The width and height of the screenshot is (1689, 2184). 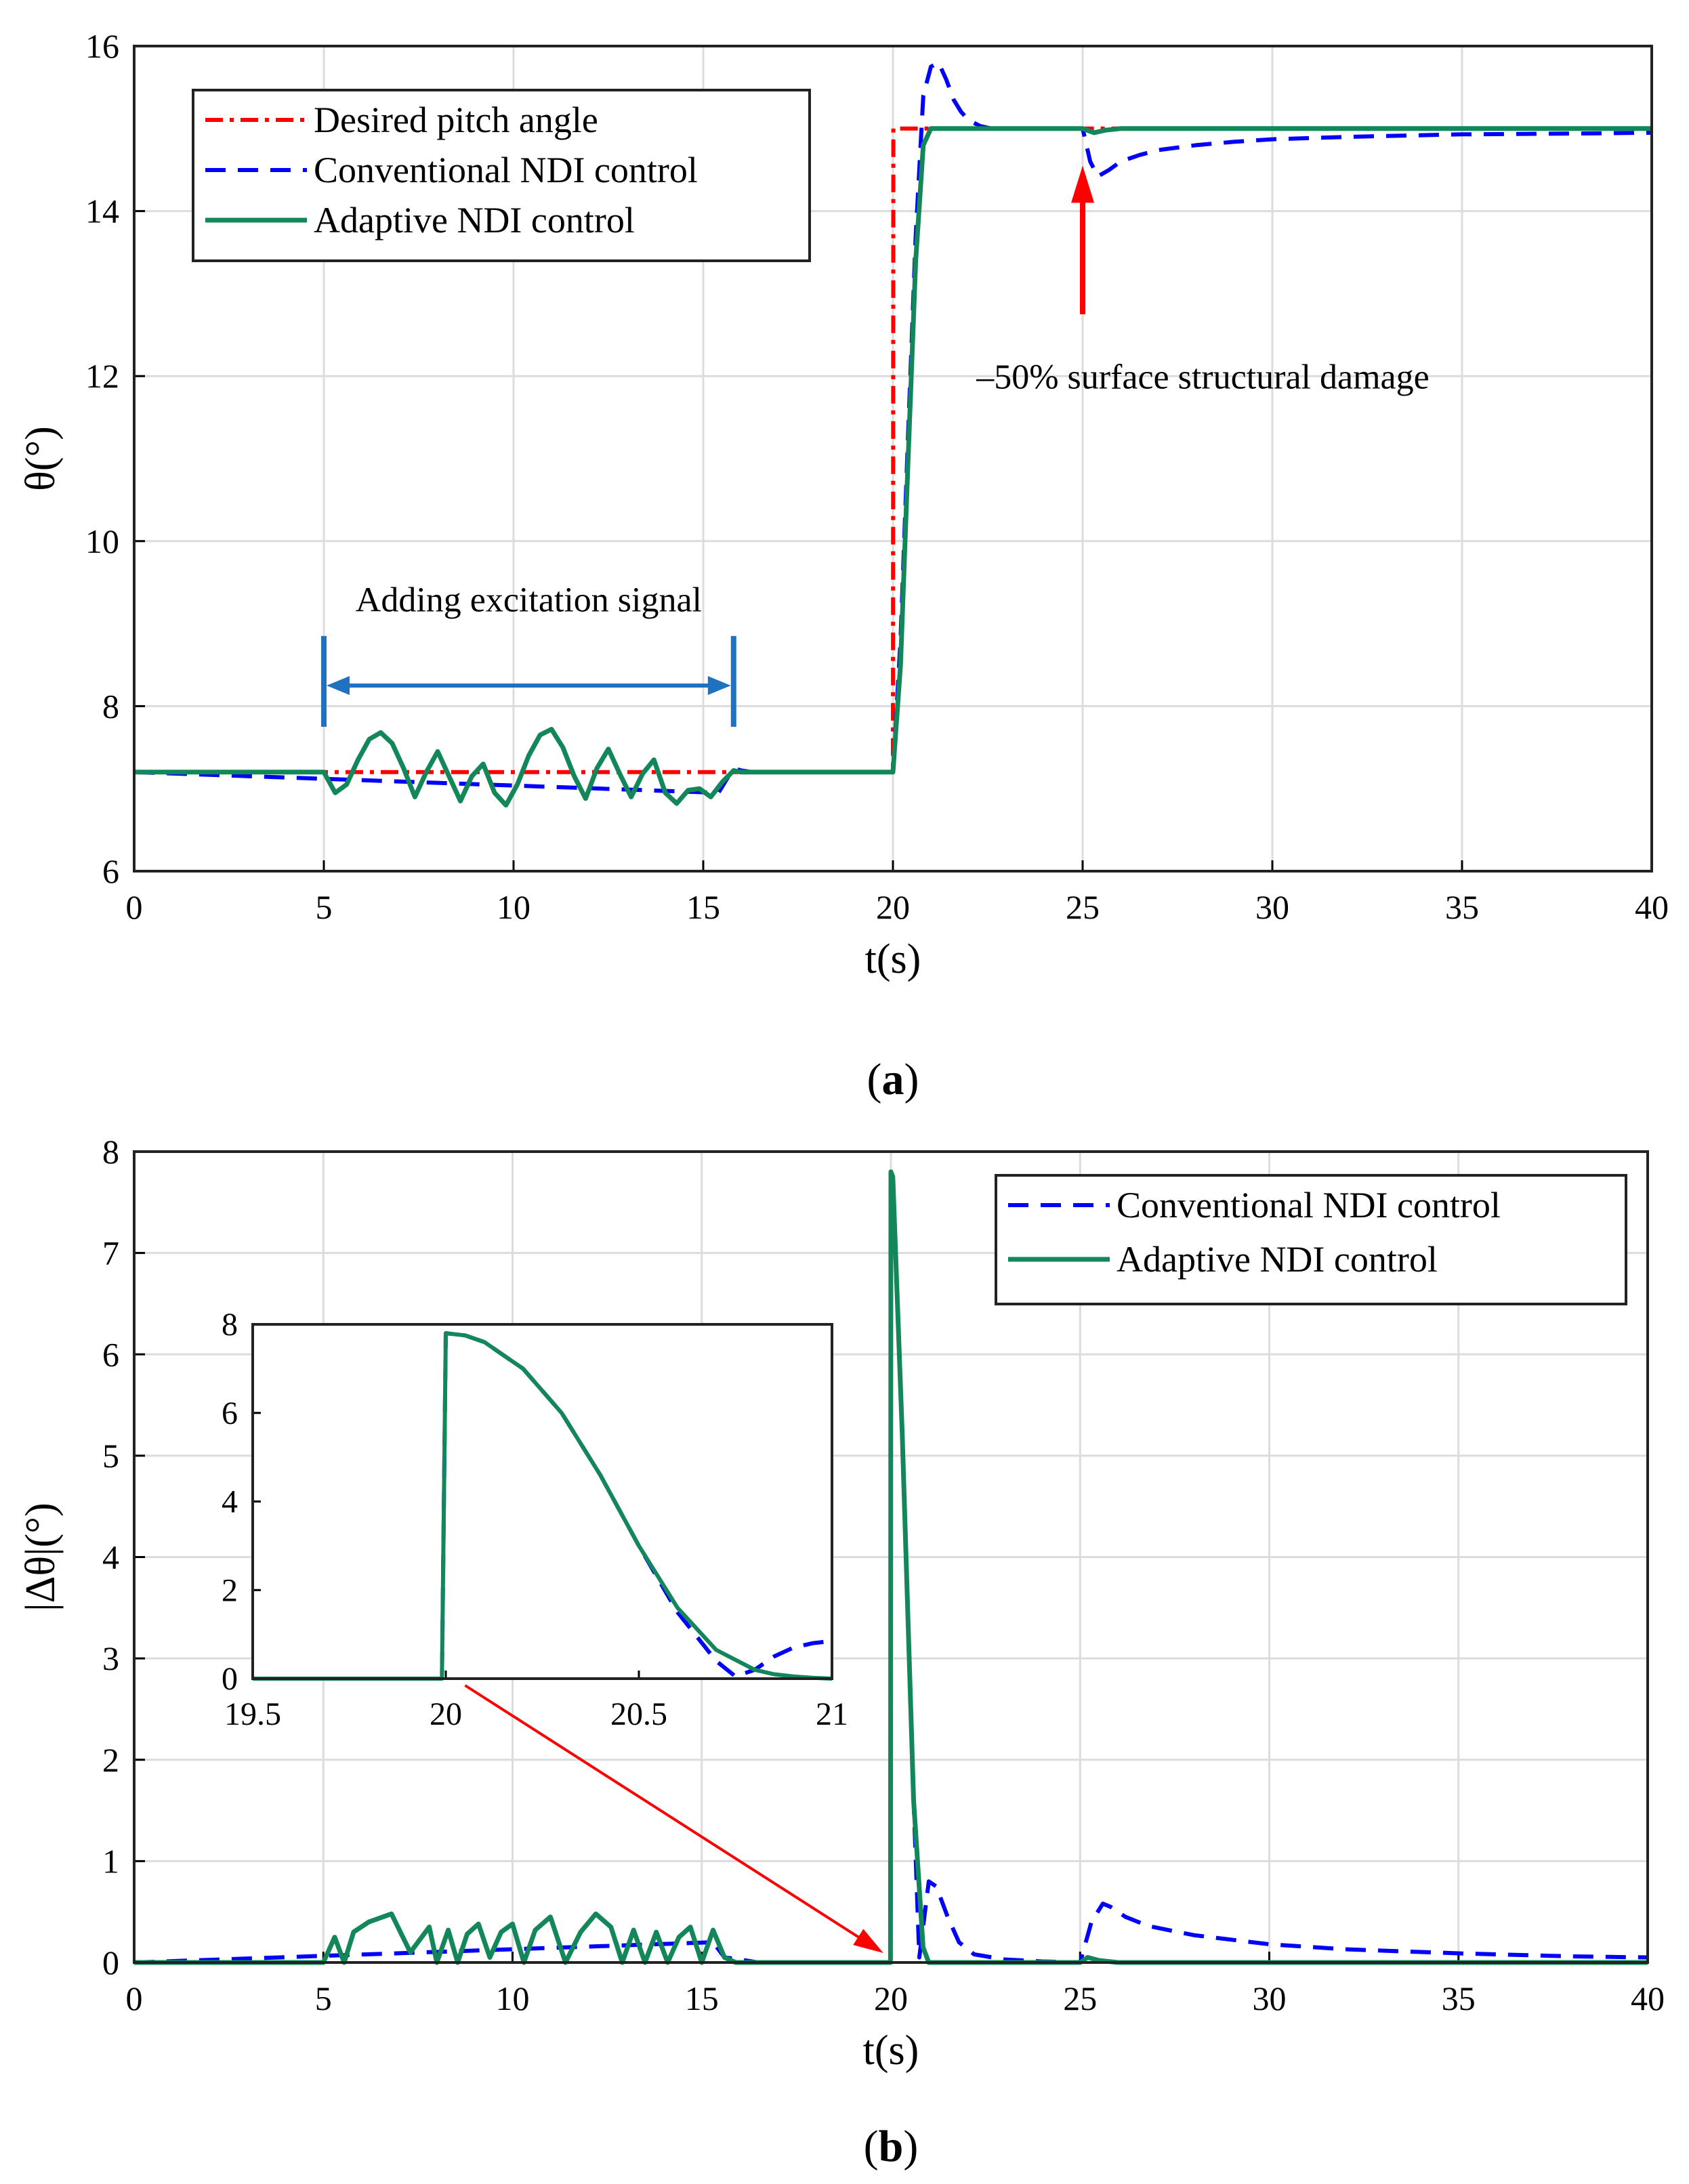 I want to click on excitation-label: Adding excitation signal, so click(x=529, y=600).